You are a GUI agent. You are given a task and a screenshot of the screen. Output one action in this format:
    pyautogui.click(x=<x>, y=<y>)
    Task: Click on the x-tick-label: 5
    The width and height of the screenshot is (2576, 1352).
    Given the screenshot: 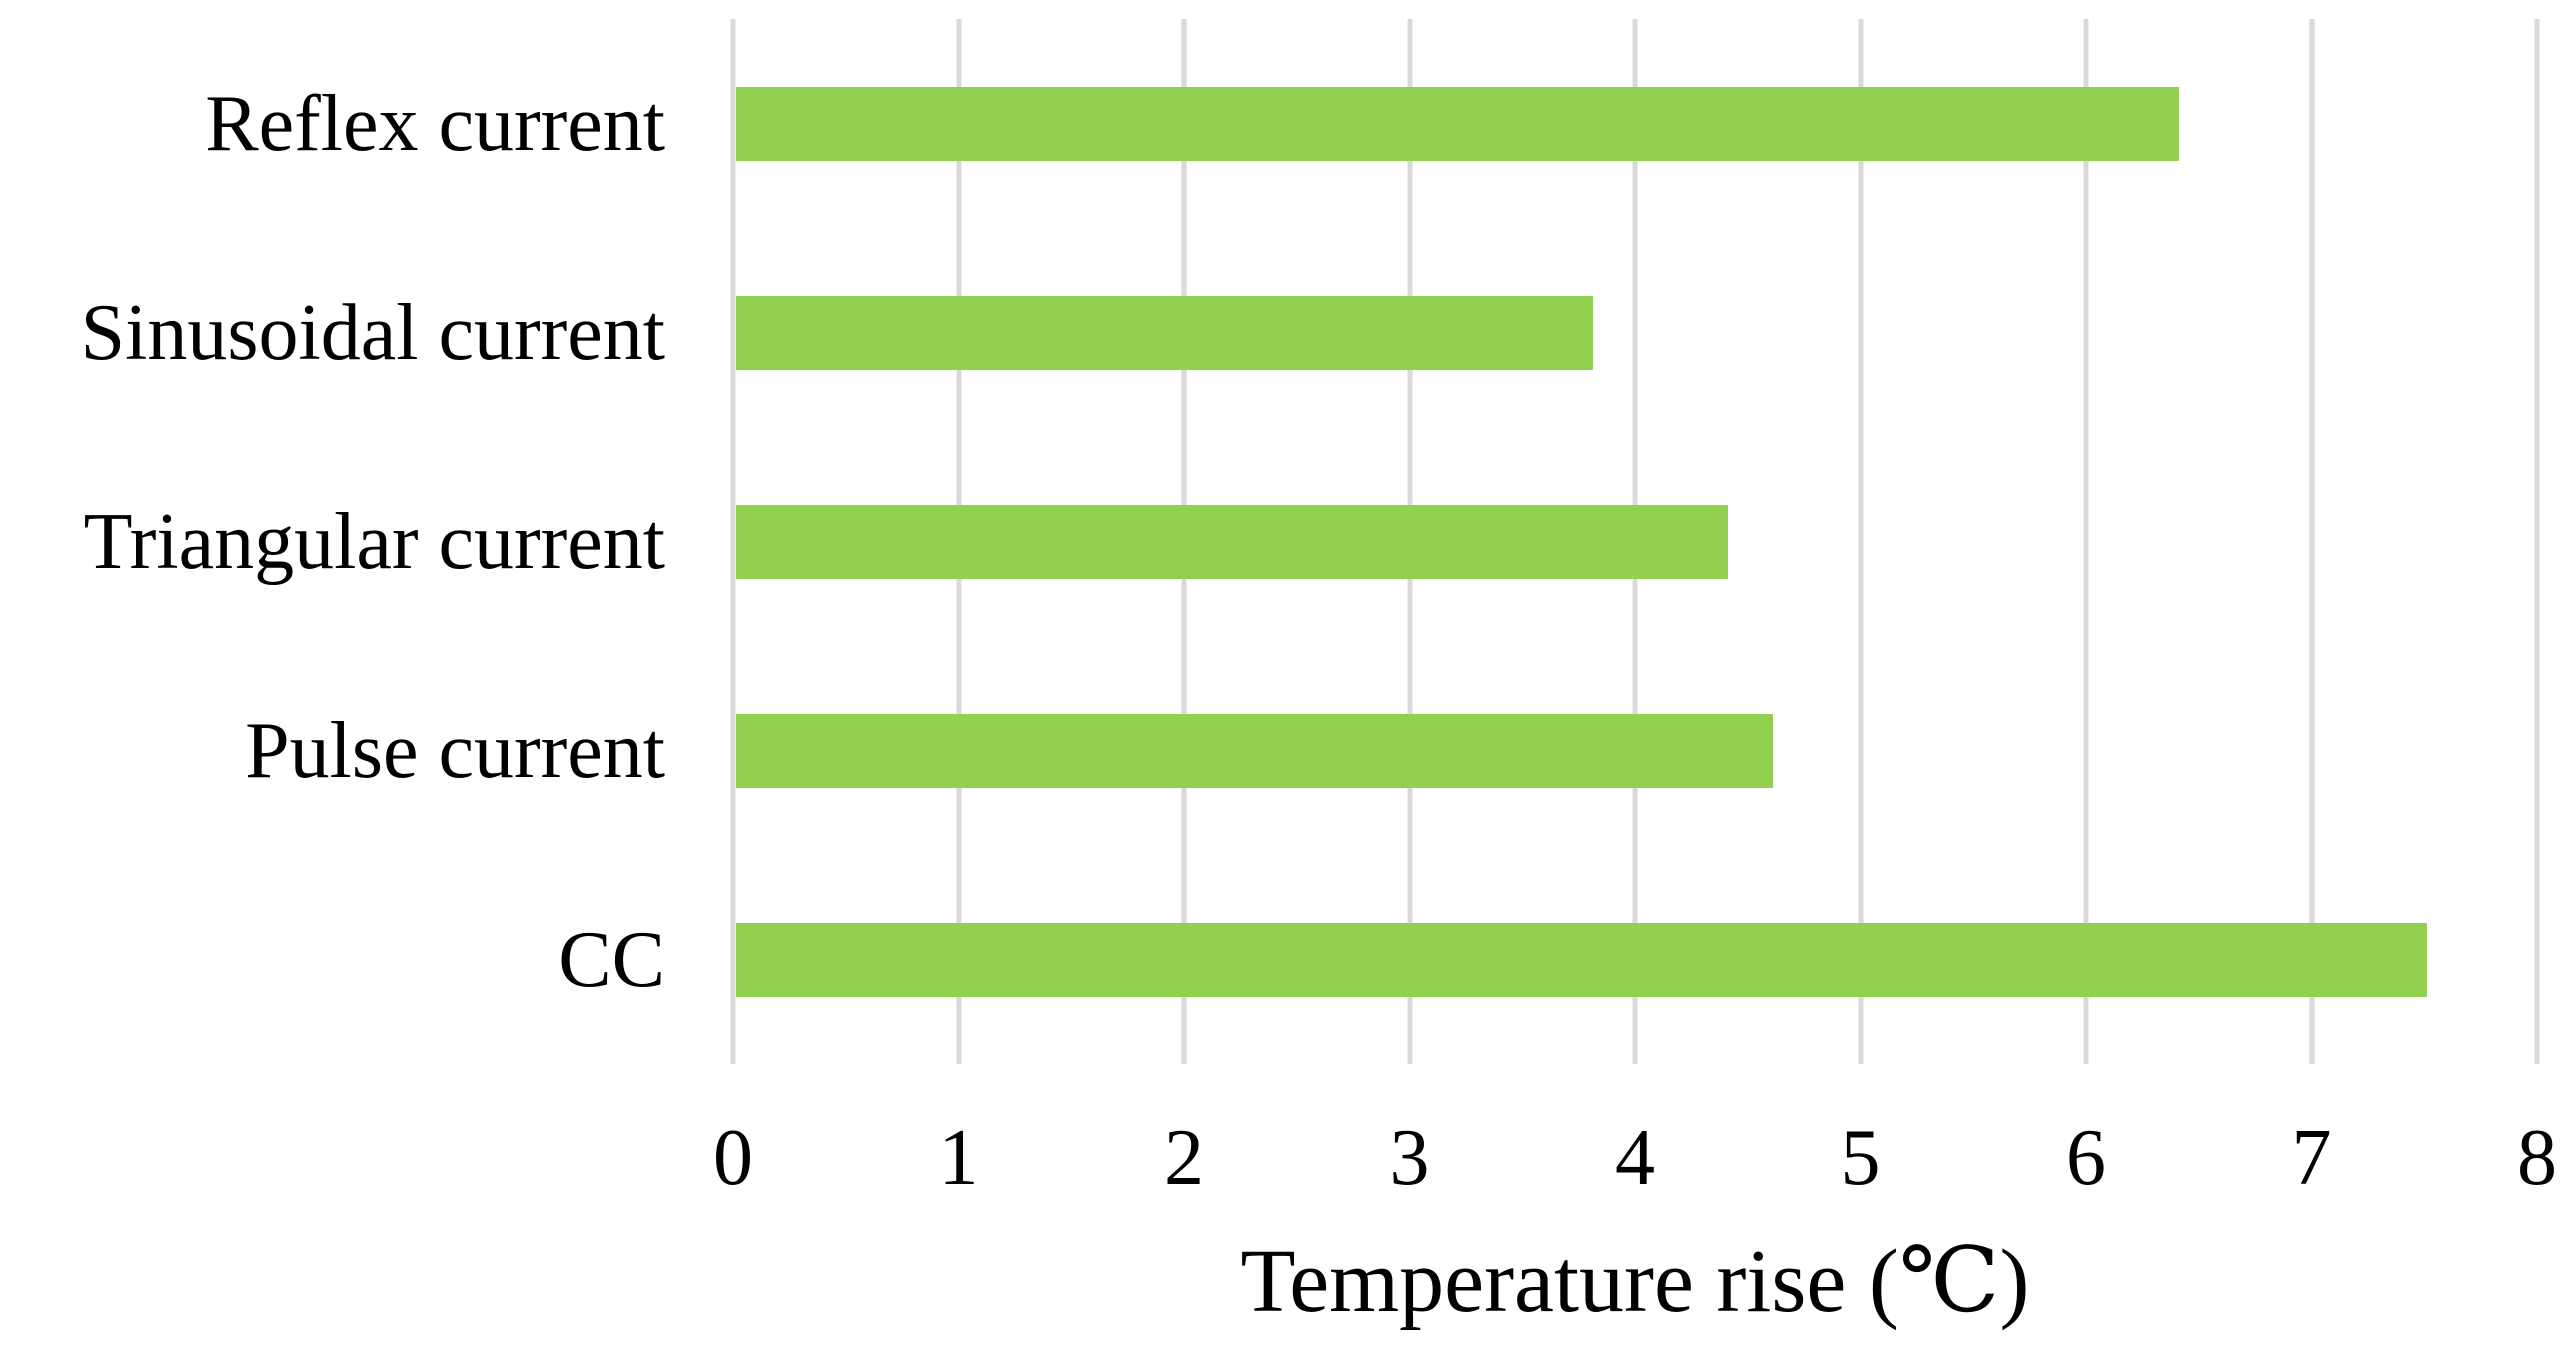 What is the action you would take?
    pyautogui.click(x=1860, y=1158)
    